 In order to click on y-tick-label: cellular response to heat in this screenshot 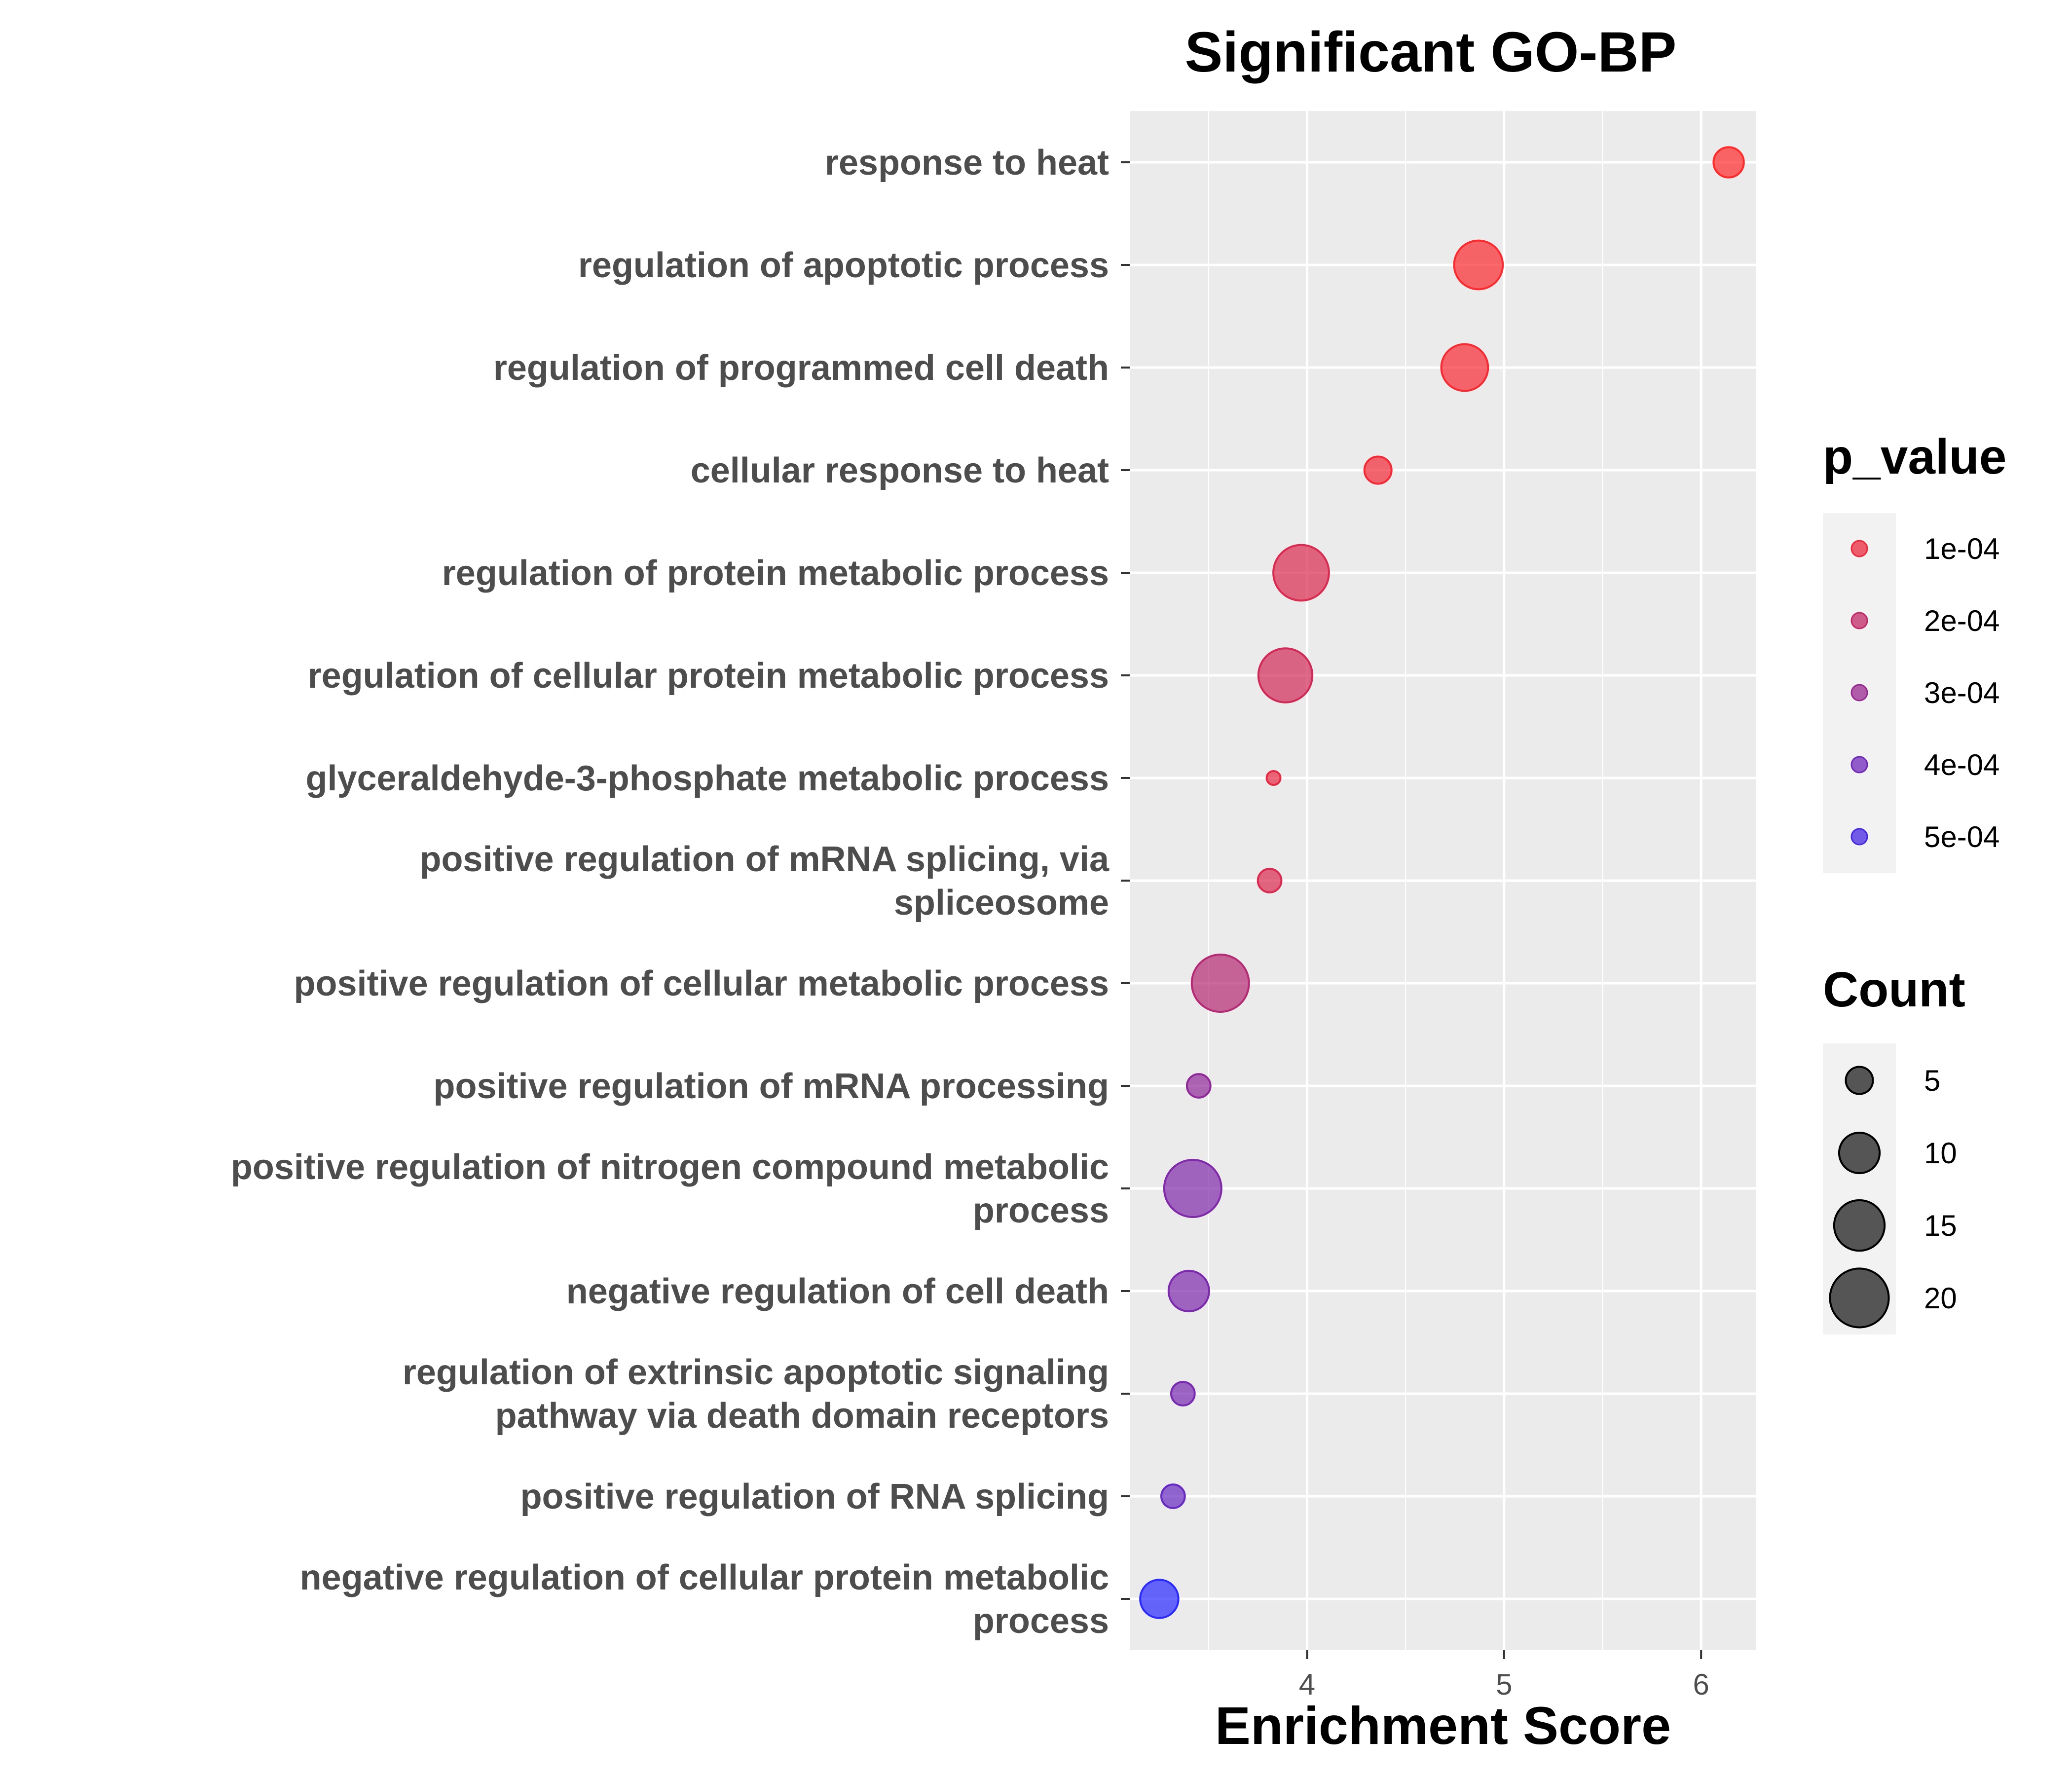, I will do `click(900, 471)`.